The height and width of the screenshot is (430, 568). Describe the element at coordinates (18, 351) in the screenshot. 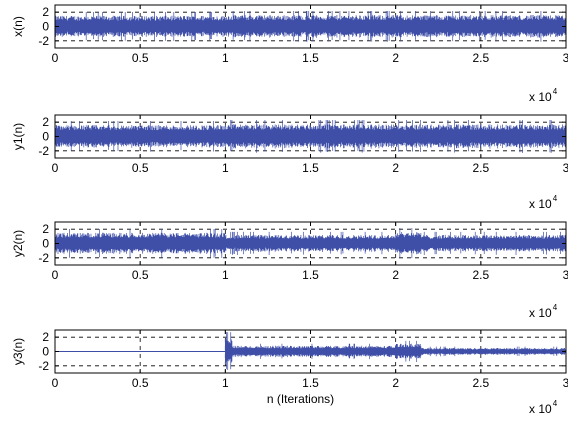

I see `y-axis-label: y3(n)` at that location.